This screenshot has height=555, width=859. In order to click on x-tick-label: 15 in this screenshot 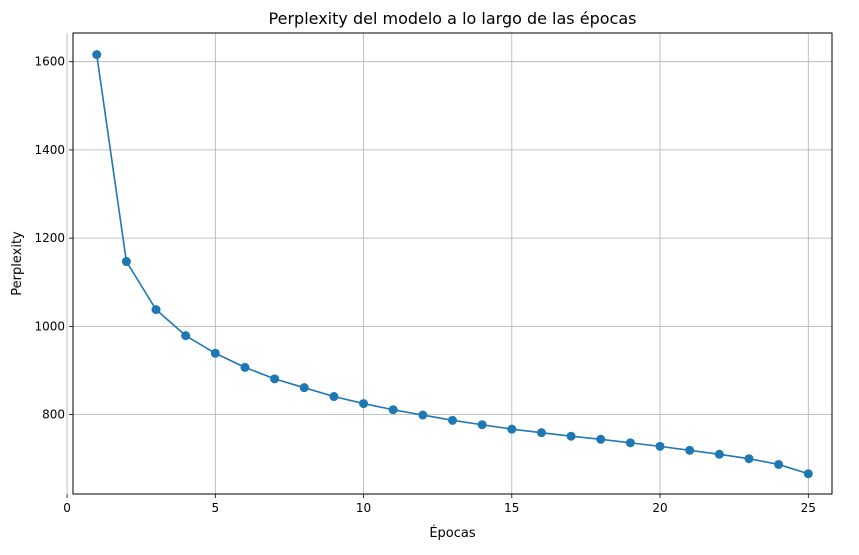, I will do `click(511, 508)`.